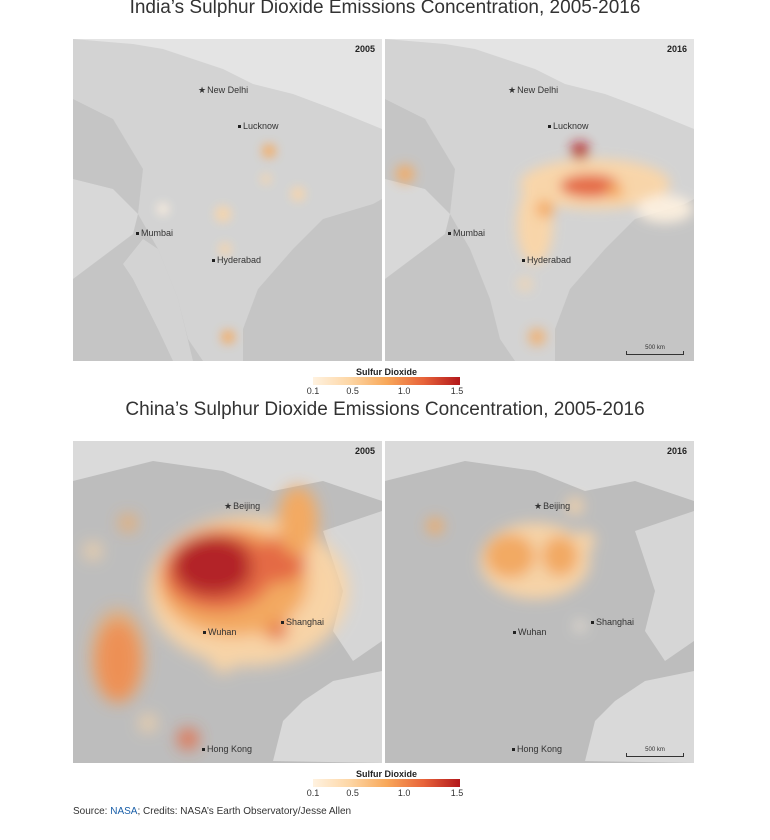 This screenshot has height=840, width=770. What do you see at coordinates (124, 811) in the screenshot?
I see `nasa-link: NASA` at bounding box center [124, 811].